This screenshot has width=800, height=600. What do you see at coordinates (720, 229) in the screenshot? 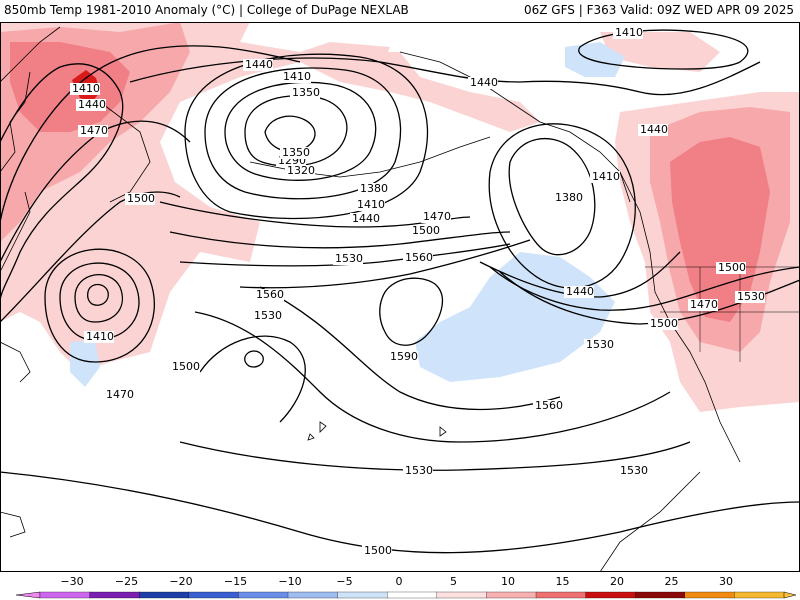
I see `warm-anomaly-east-strong` at bounding box center [720, 229].